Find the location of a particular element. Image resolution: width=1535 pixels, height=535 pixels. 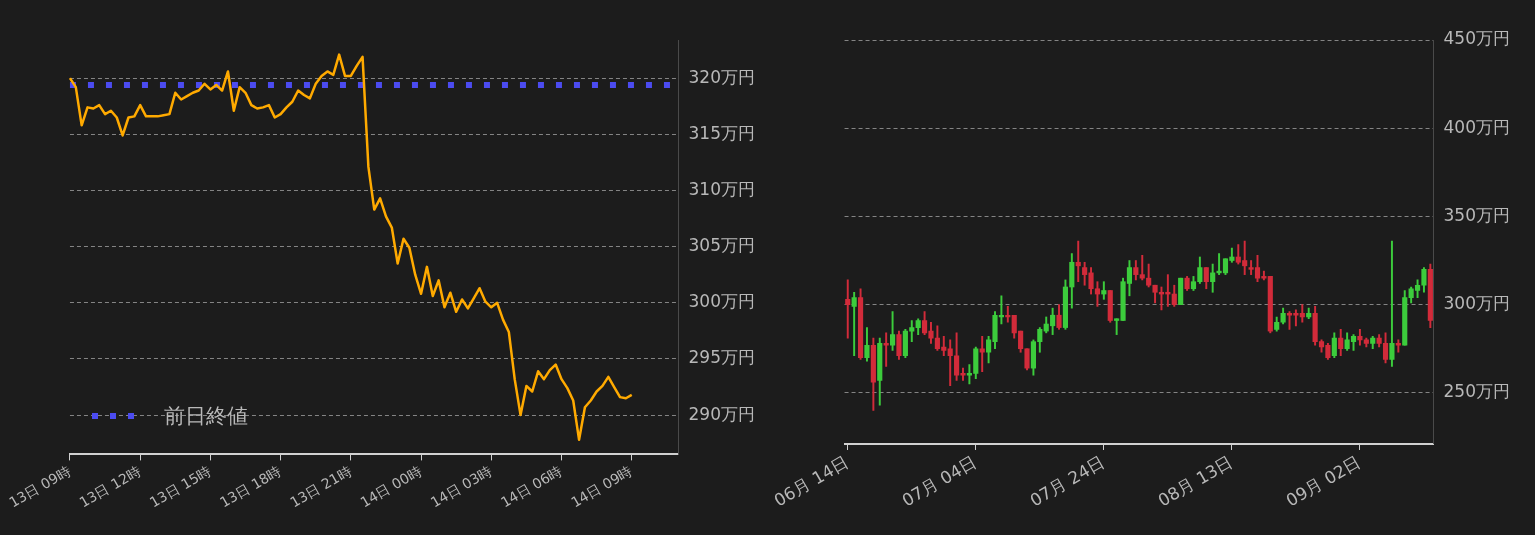

x-tick-label: 09月 02日 is located at coordinates (1323, 481).